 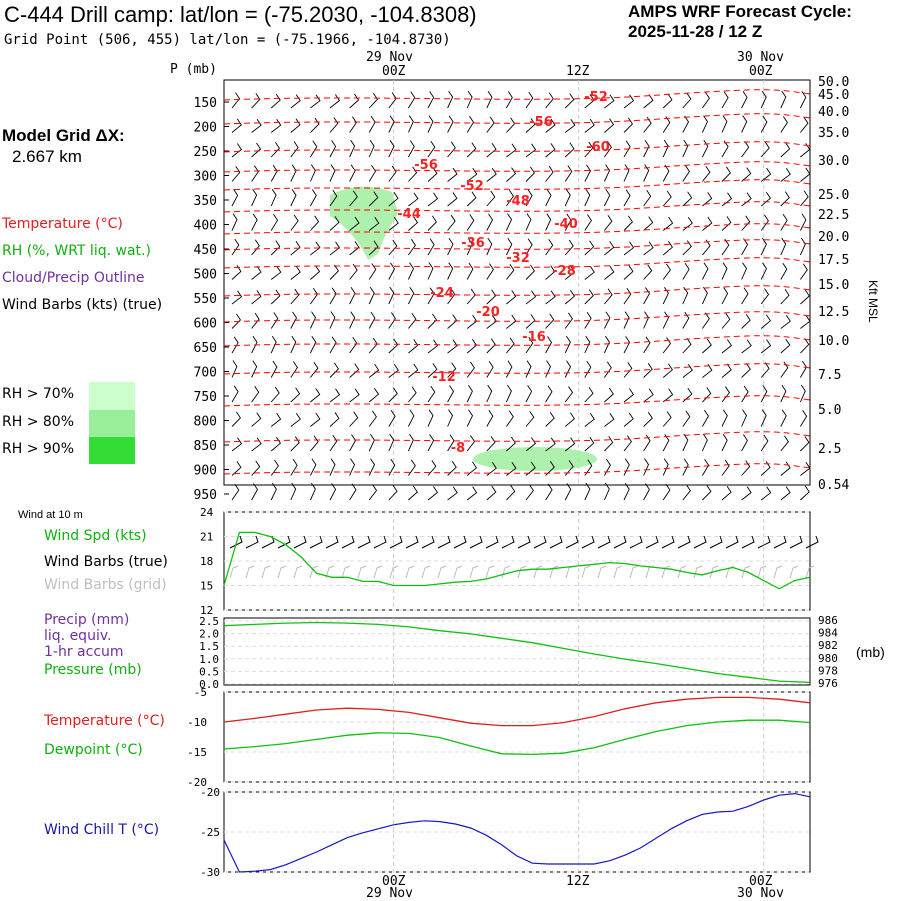 I want to click on temperature-contour-label: -16, so click(x=534, y=337).